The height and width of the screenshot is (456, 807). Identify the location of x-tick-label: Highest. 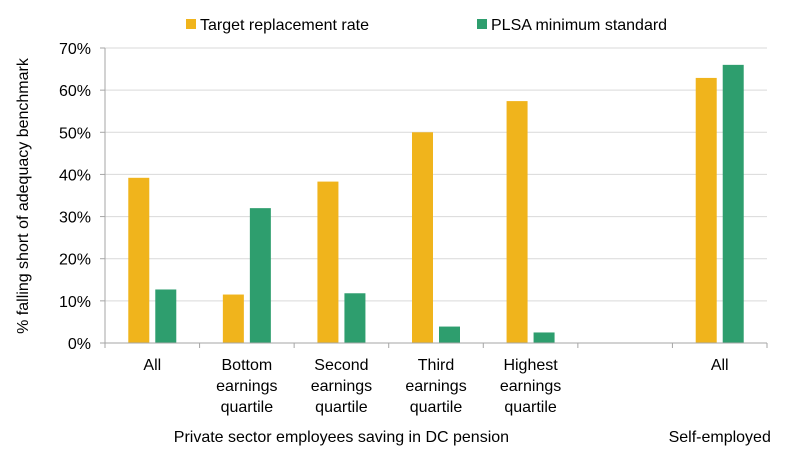
(530, 365).